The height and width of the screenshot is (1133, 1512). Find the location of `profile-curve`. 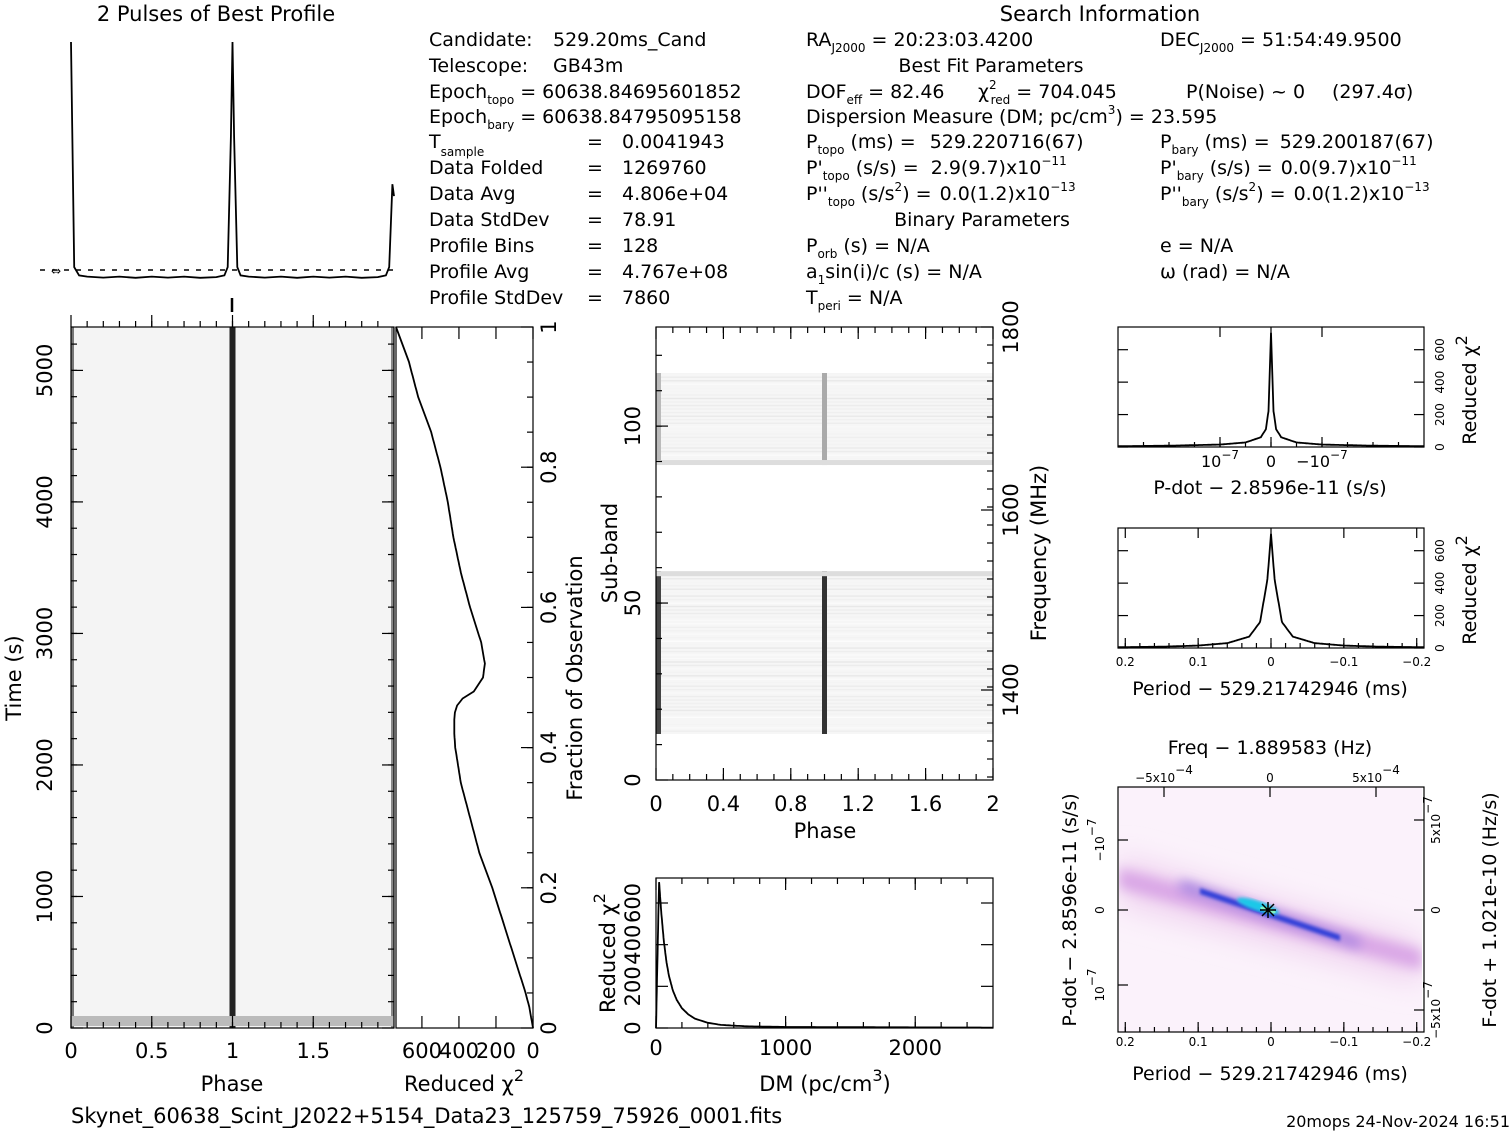

profile-curve is located at coordinates (232, 160).